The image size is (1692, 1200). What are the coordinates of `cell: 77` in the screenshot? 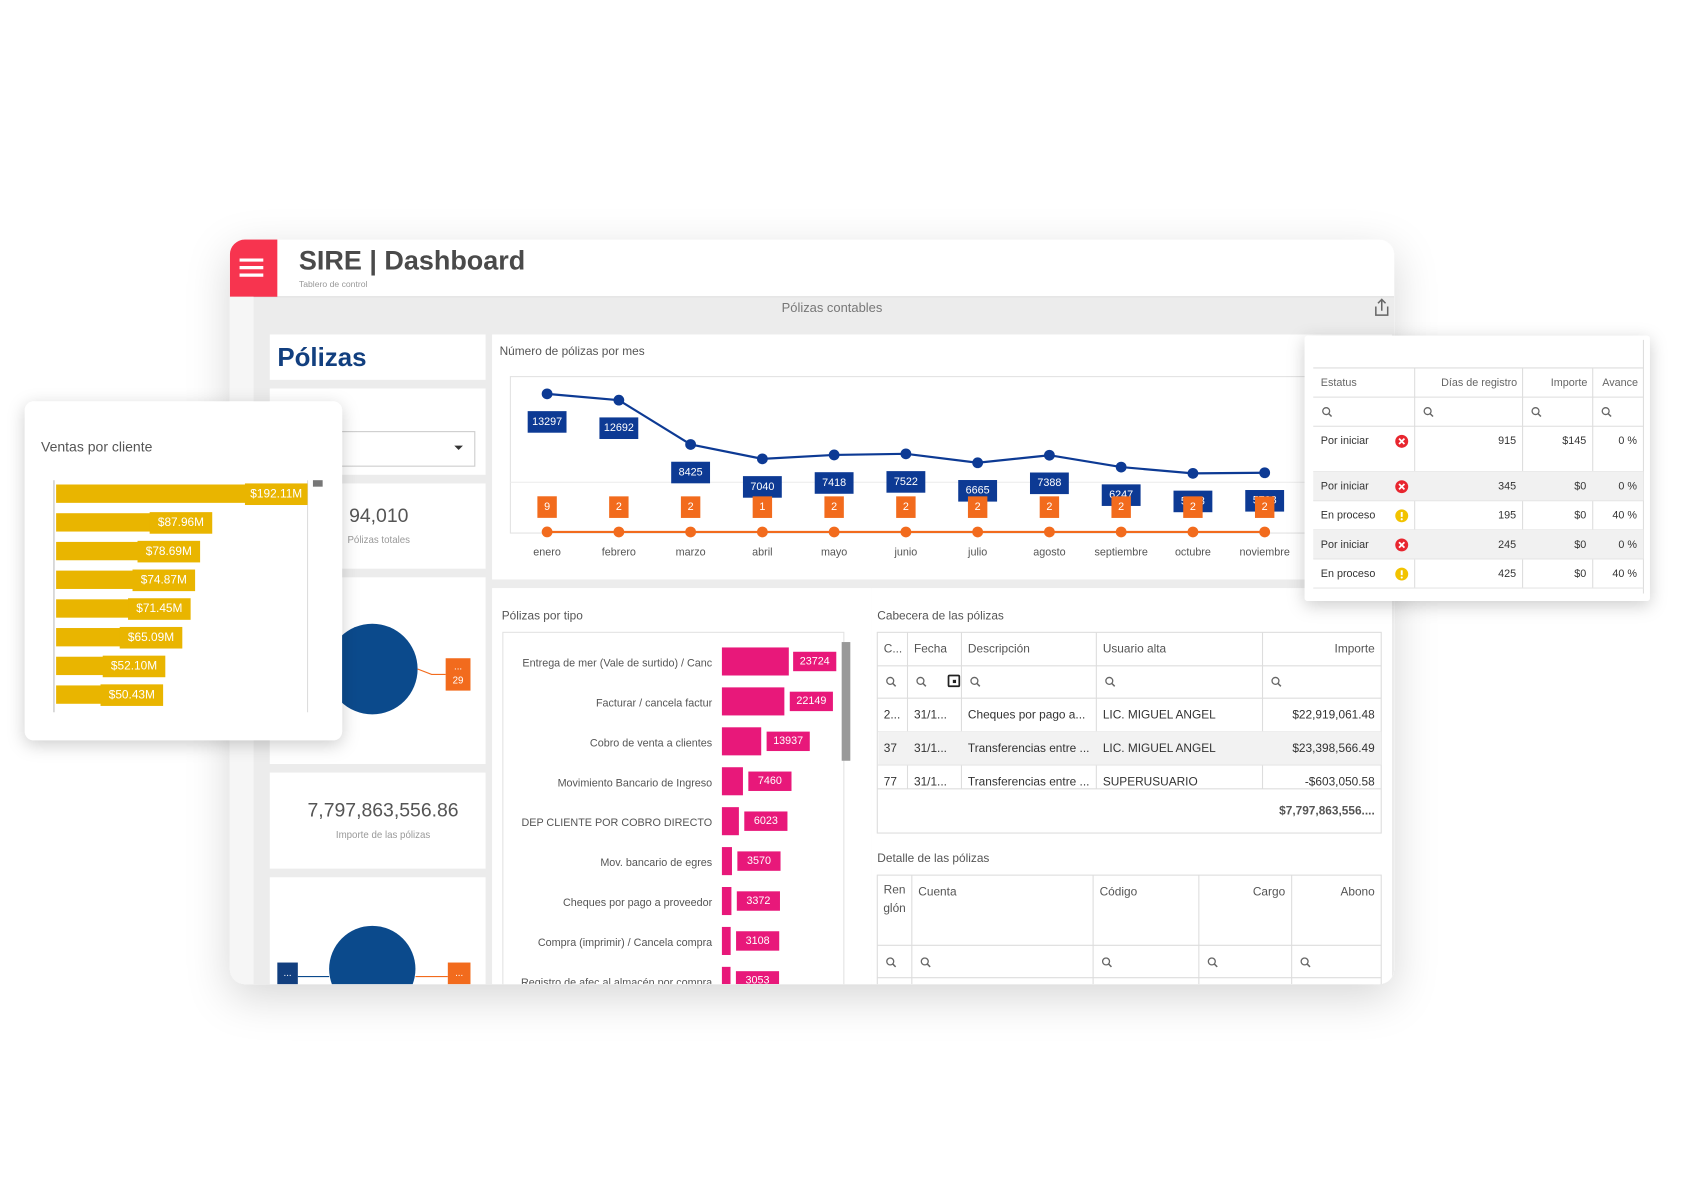 It's located at (890, 781).